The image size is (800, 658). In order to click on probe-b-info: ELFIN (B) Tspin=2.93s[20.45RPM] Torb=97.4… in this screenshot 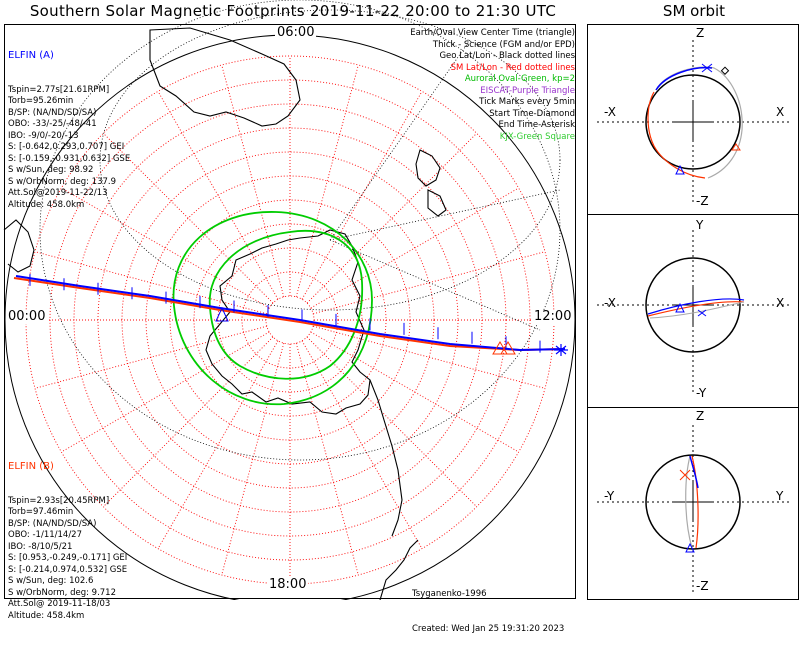, I will do `click(67, 541)`.